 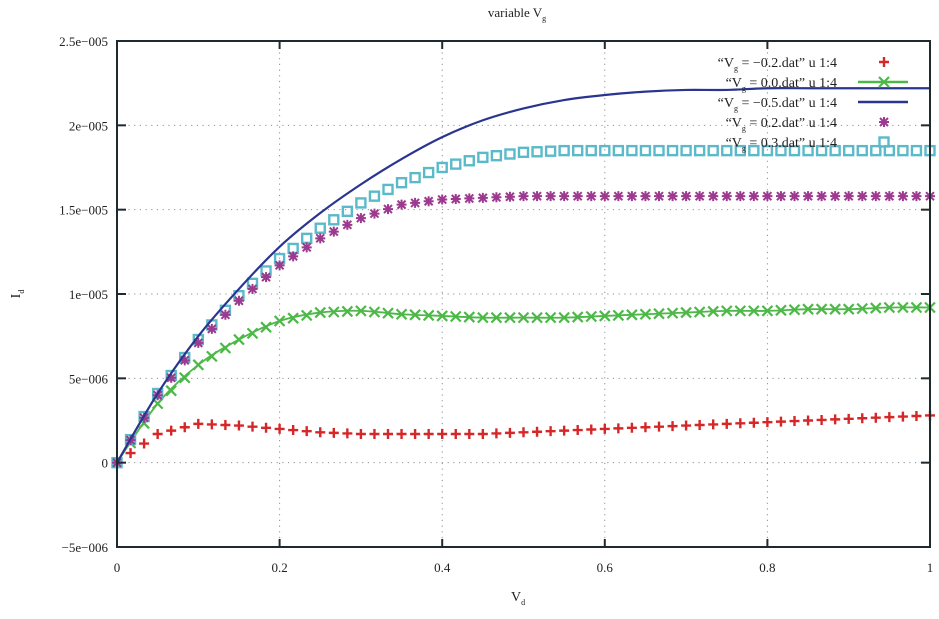 What do you see at coordinates (517, 14) in the screenshot?
I see `chart-title: variable Vg` at bounding box center [517, 14].